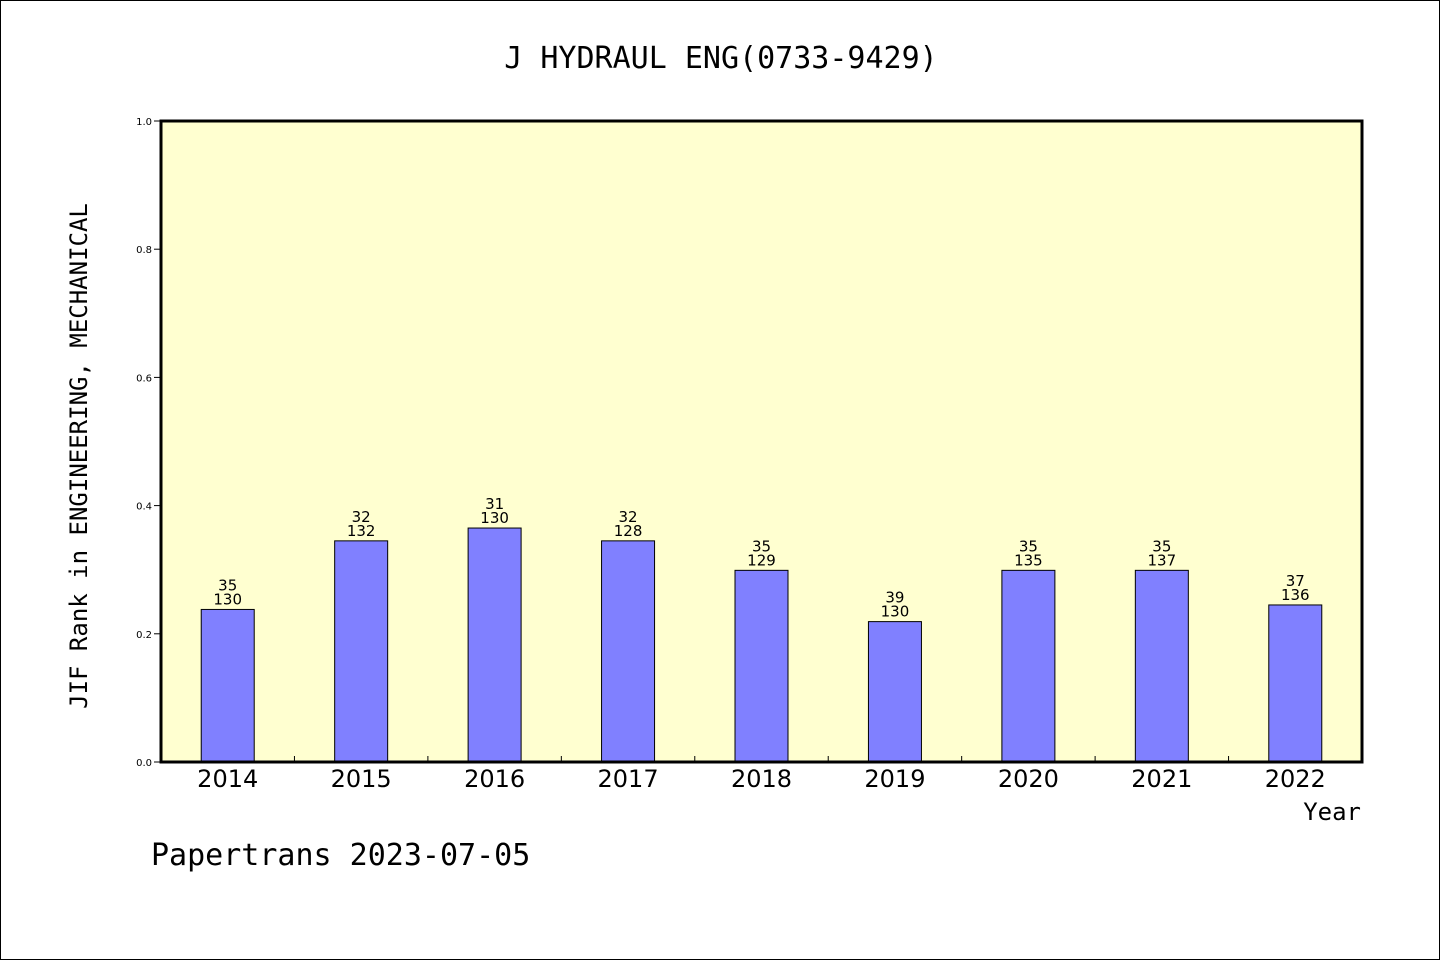 This screenshot has width=1440, height=961. I want to click on y-tick-label: 0.0, so click(144, 763).